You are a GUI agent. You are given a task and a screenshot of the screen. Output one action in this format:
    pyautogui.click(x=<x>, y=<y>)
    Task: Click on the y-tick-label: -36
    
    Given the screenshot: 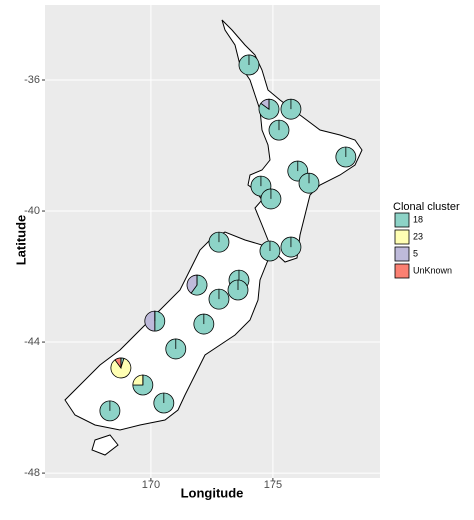 What is the action you would take?
    pyautogui.click(x=32, y=80)
    